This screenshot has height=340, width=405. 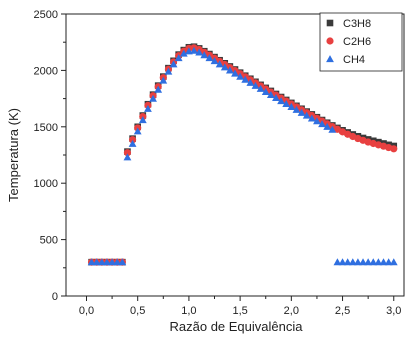 What do you see at coordinates (55, 297) in the screenshot?
I see `y-tick-label: 0` at bounding box center [55, 297].